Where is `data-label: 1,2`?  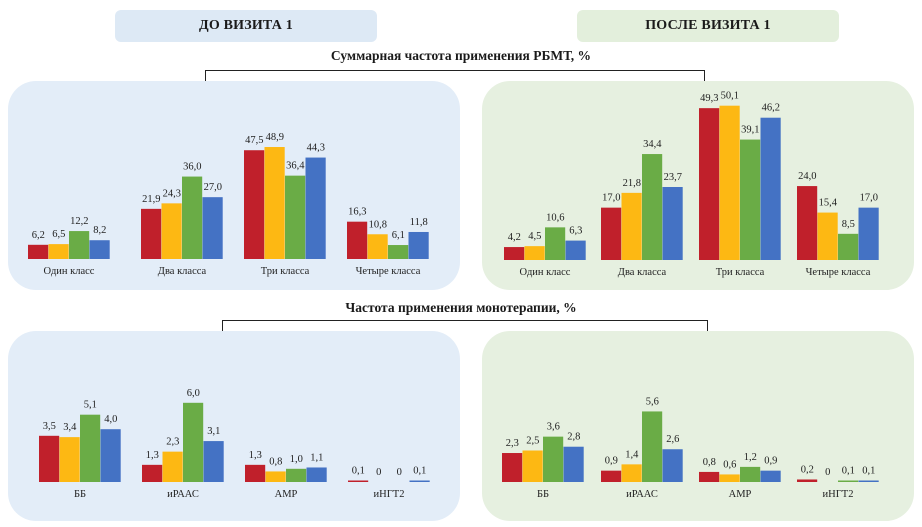
data-label: 1,2 is located at coordinates (750, 457).